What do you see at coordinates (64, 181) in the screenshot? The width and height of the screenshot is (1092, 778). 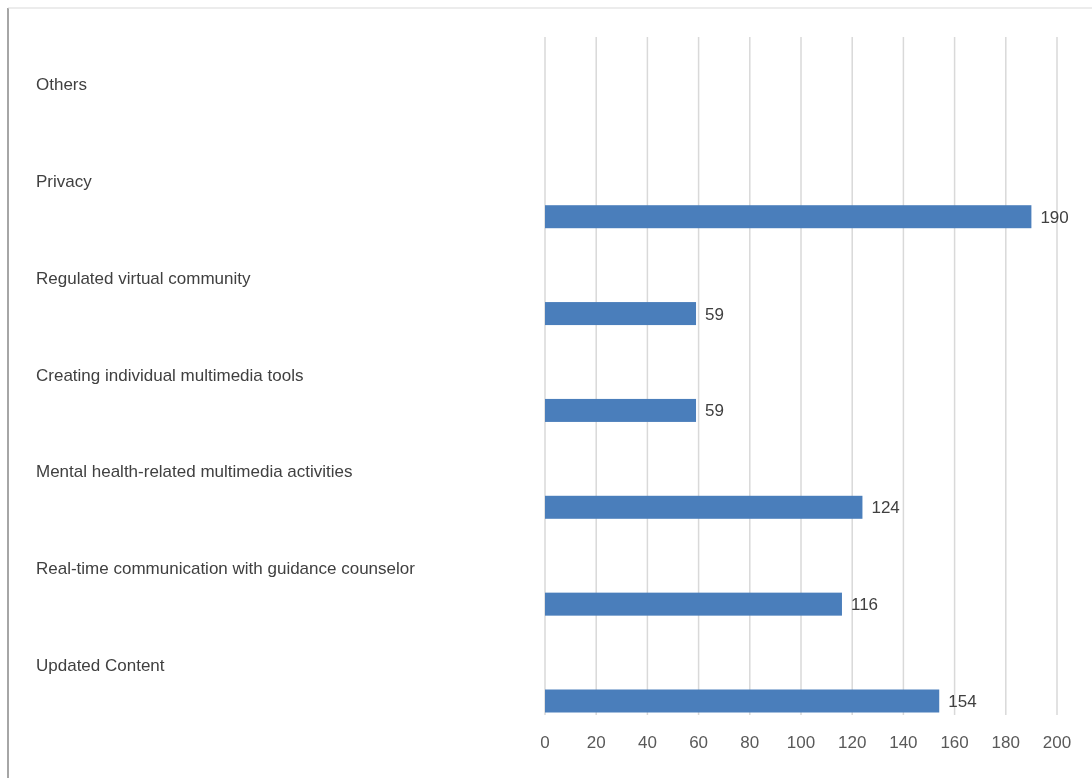 I see `y-tick-label: Privacy` at bounding box center [64, 181].